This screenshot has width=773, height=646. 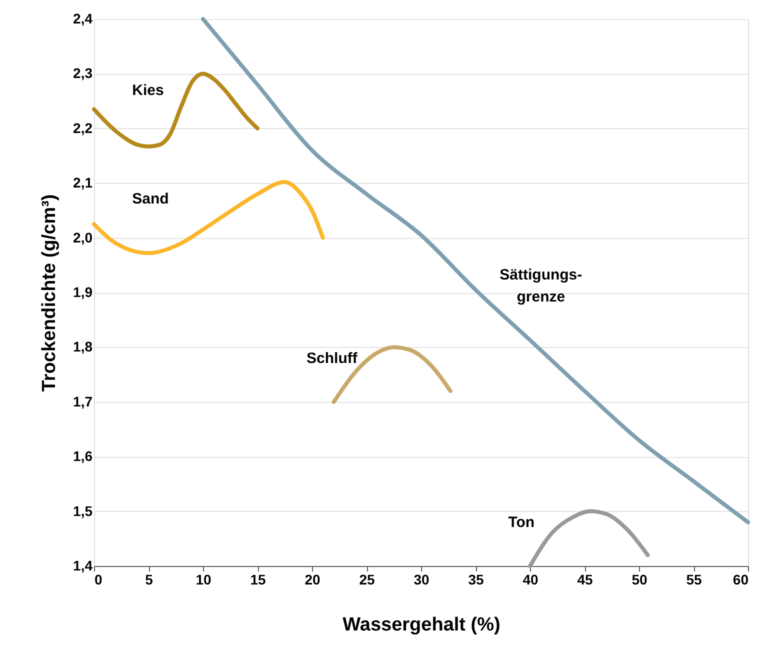 What do you see at coordinates (83, 18) in the screenshot?
I see `y-tick-label: 2,4` at bounding box center [83, 18].